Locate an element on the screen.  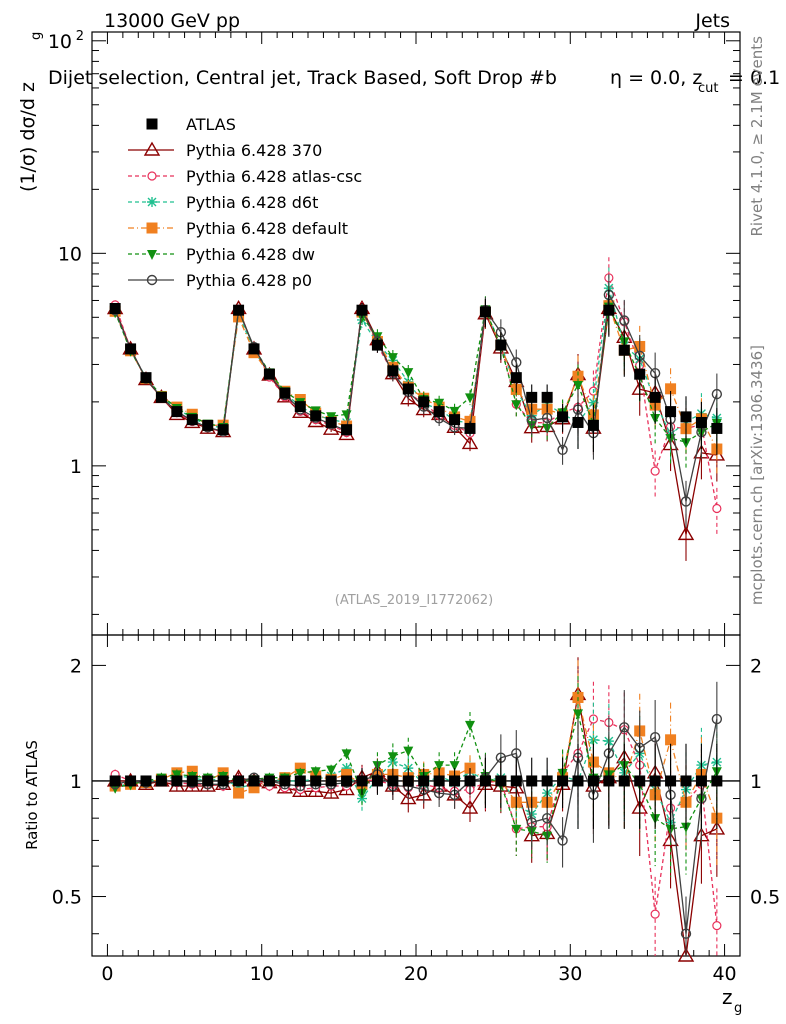
ratio-y-tick-label: 2 is located at coordinates (76, 666).